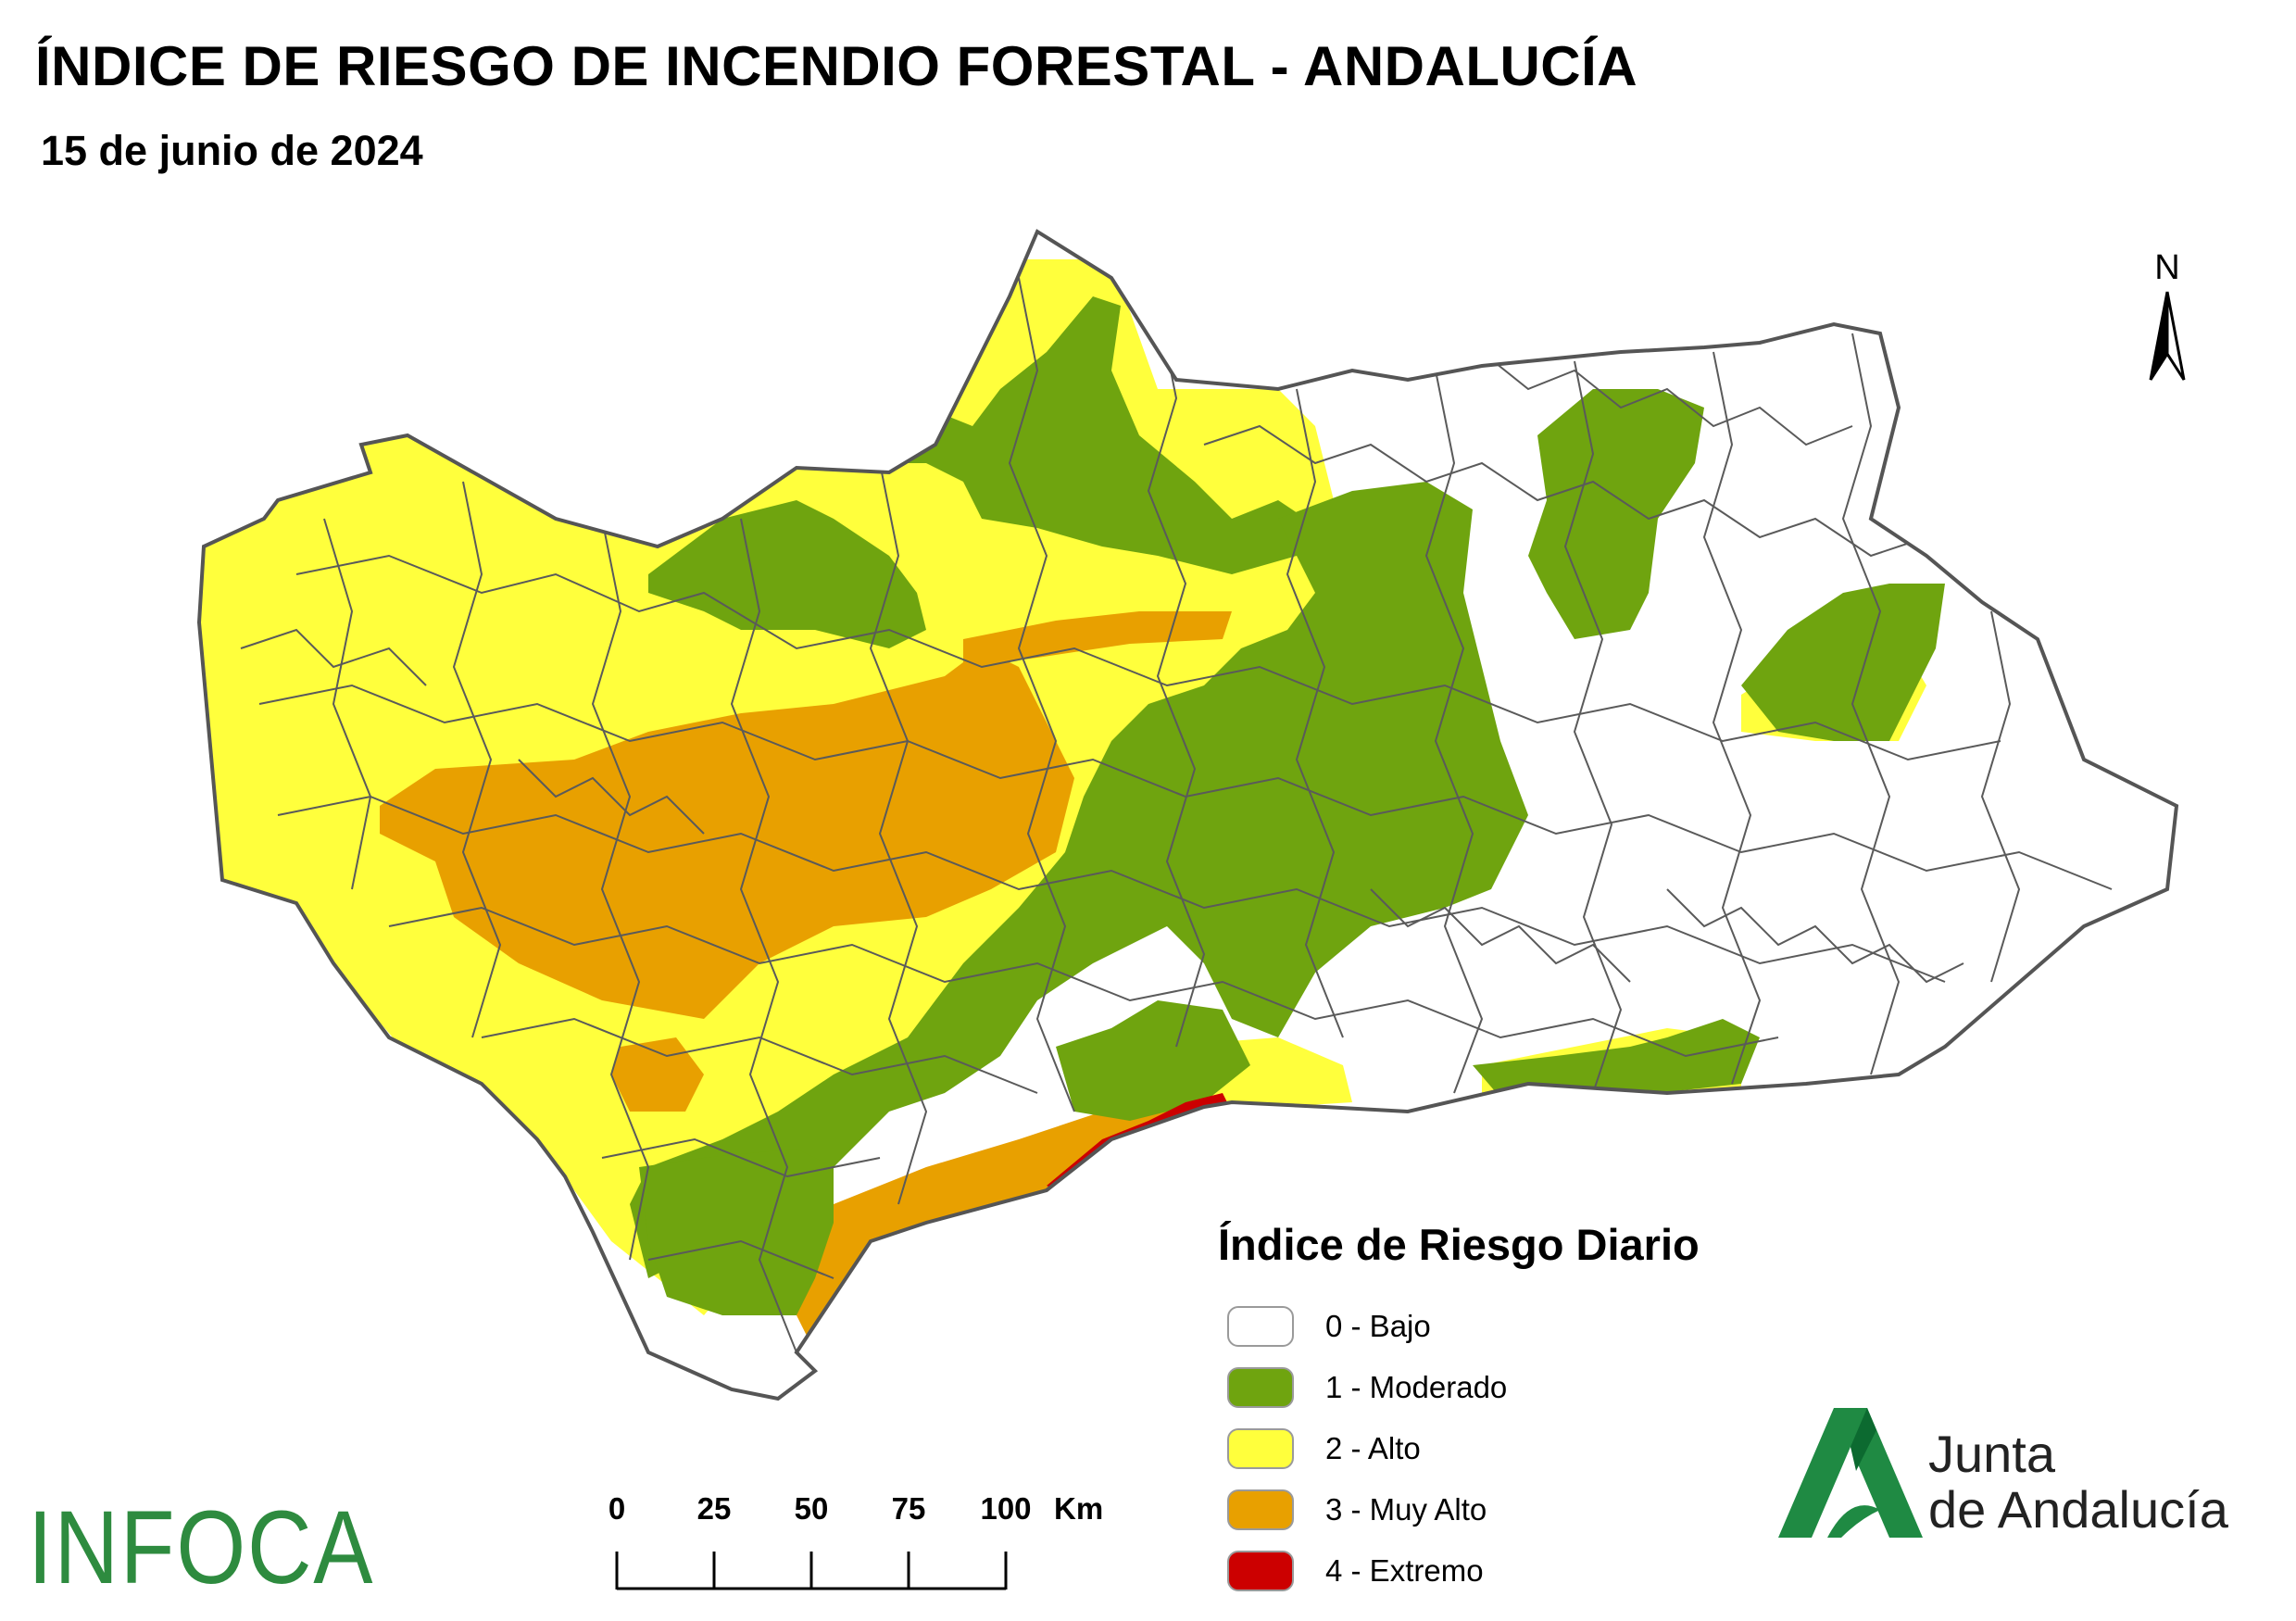 The width and height of the screenshot is (2296, 1621). What do you see at coordinates (1260, 1571) in the screenshot?
I see `legend-swatch-extremo` at bounding box center [1260, 1571].